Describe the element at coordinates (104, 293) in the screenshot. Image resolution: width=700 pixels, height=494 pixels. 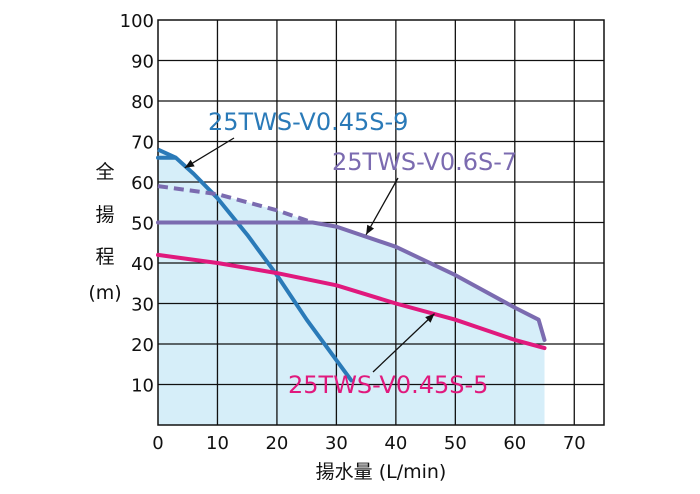
I see `y-axis-label-char-4: (m)` at that location.